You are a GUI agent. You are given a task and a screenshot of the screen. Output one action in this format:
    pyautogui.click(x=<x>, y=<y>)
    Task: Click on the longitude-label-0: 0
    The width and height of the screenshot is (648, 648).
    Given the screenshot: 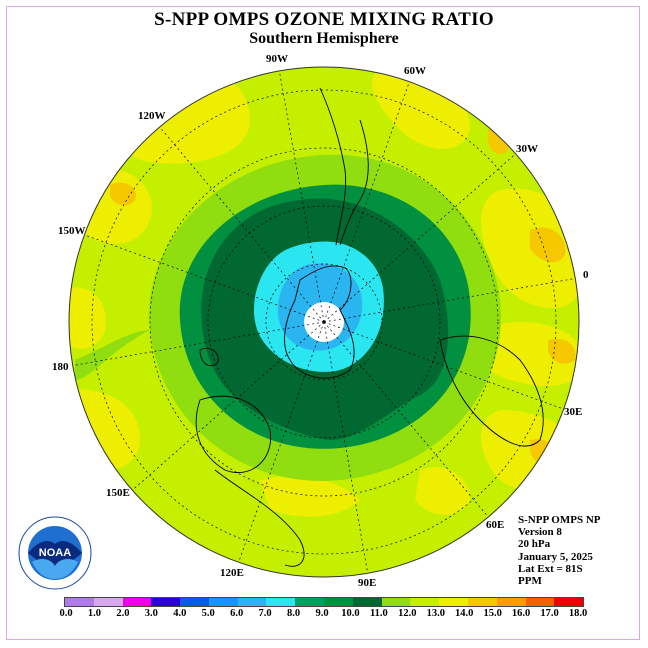 What is the action you would take?
    pyautogui.click(x=586, y=275)
    